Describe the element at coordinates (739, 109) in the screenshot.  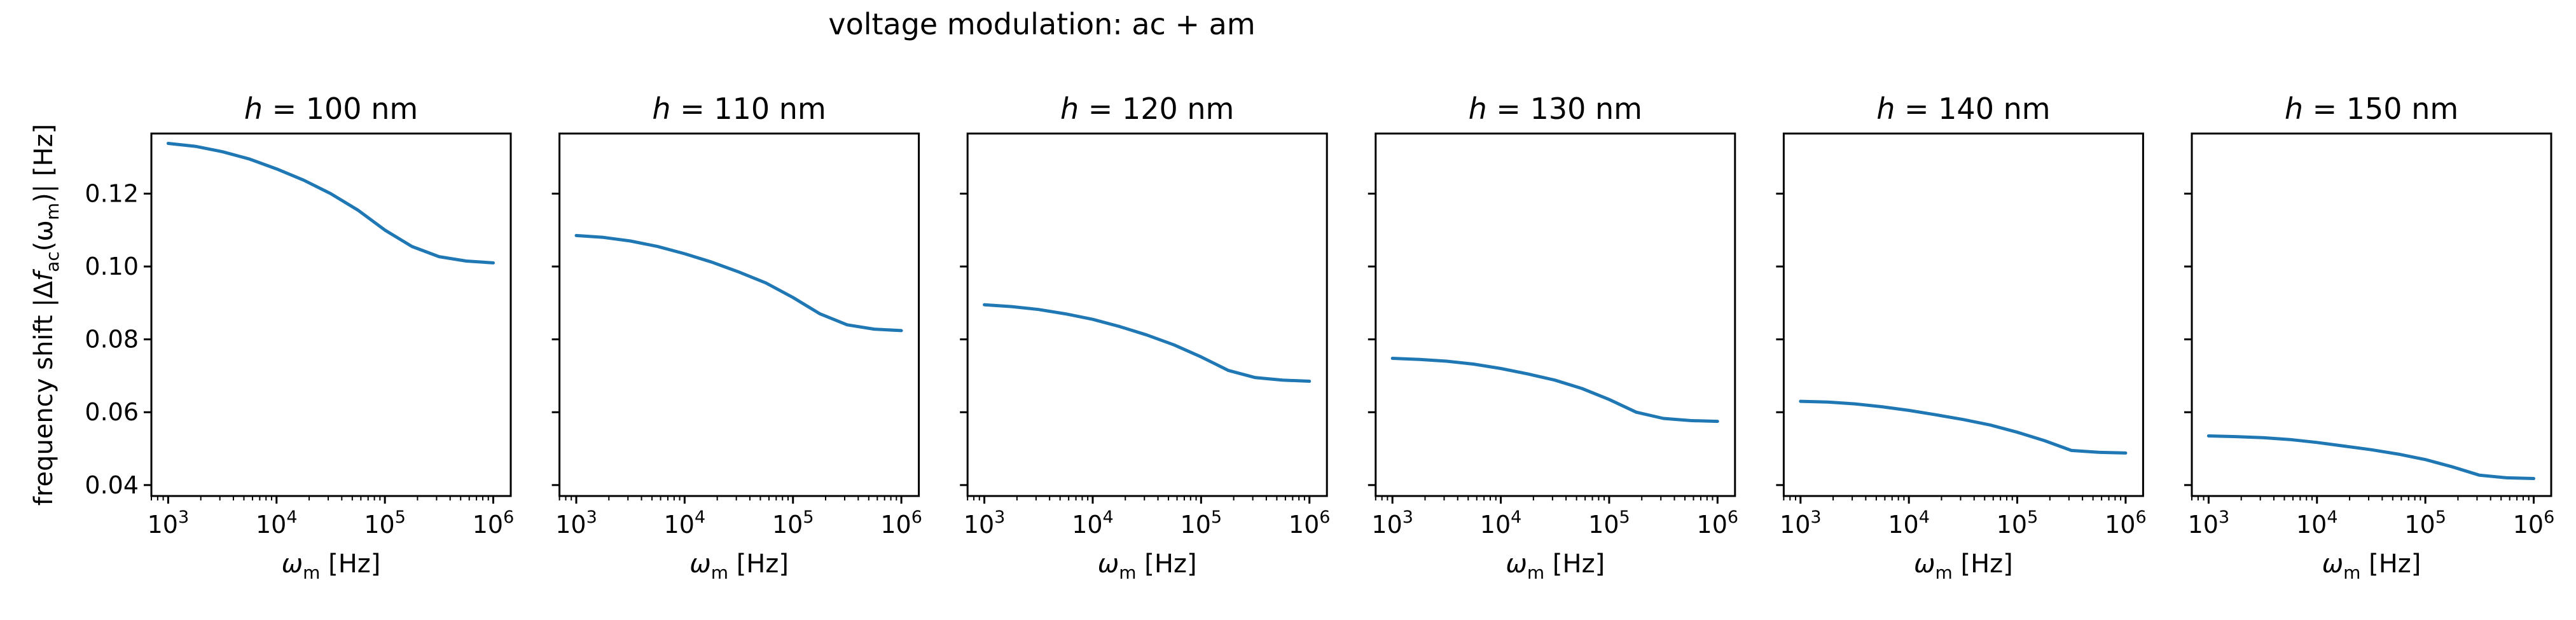
I see `panel-title: h = 110 nm` at that location.